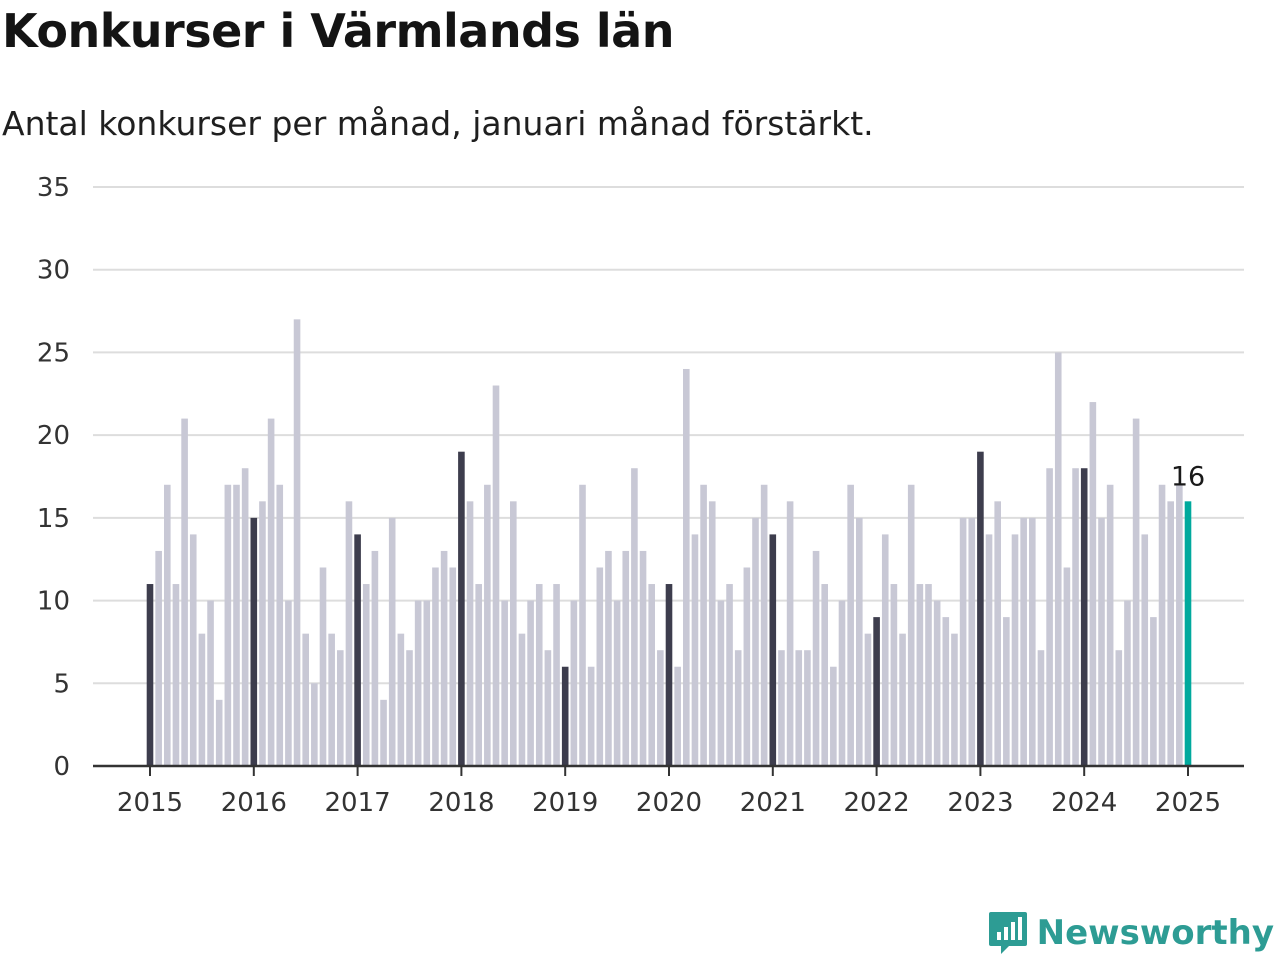 The image size is (1280, 960). I want to click on x-tick-label: 2021, so click(773, 803).